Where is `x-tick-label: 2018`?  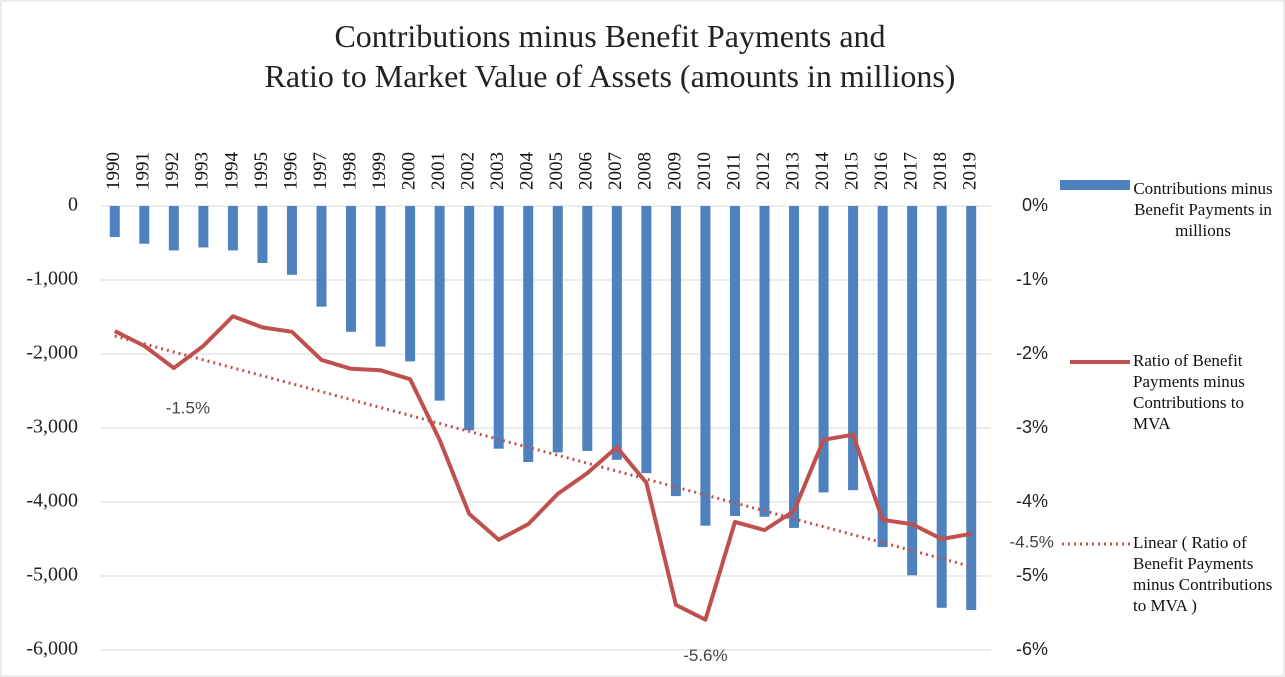
x-tick-label: 2018 is located at coordinates (940, 171).